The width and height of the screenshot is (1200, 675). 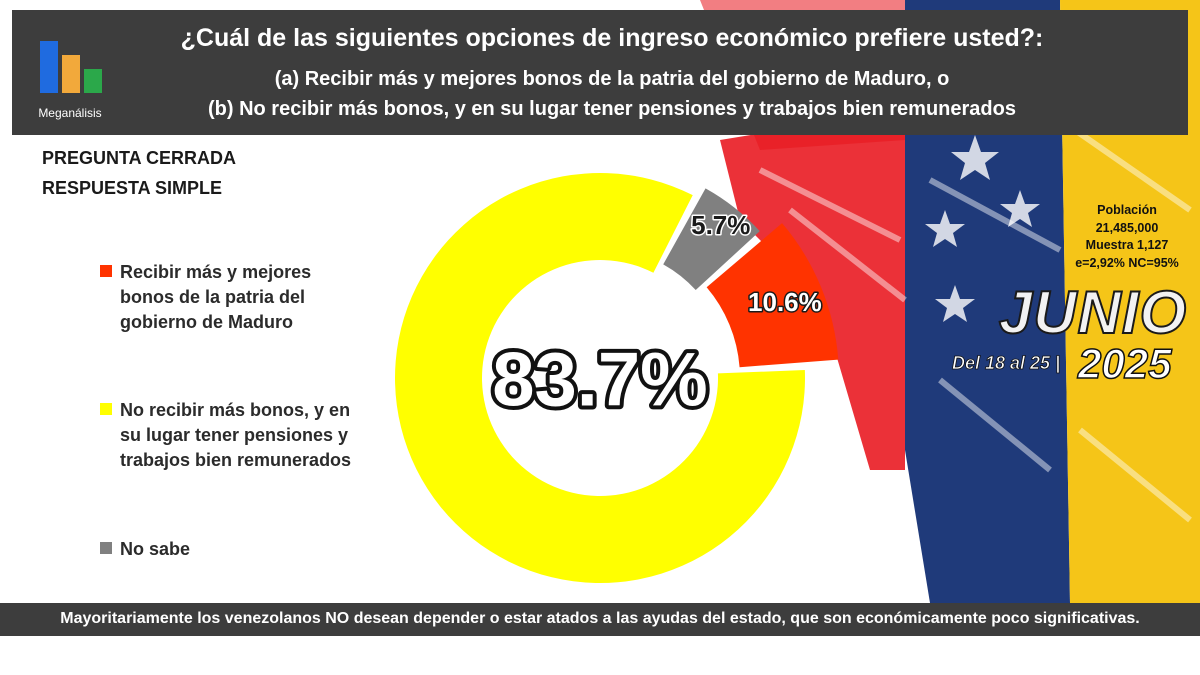 What do you see at coordinates (139, 158) in the screenshot?
I see `question-type-closed: PREGUNTA CERRADA` at bounding box center [139, 158].